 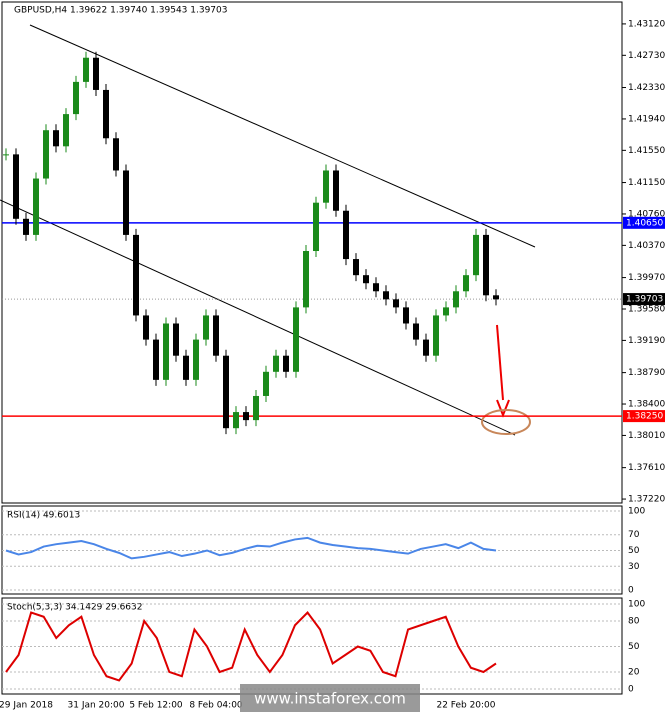 What do you see at coordinates (646, 405) in the screenshot?
I see `y-tick-label: 1.38400` at bounding box center [646, 405].